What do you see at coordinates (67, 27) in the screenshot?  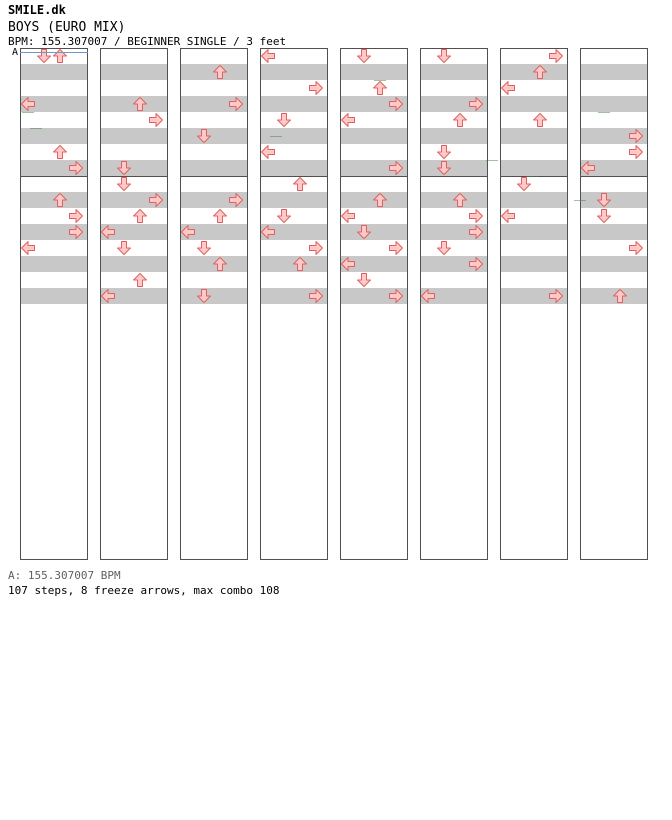 I see `song-title: BOYS (EURO MIX)` at bounding box center [67, 27].